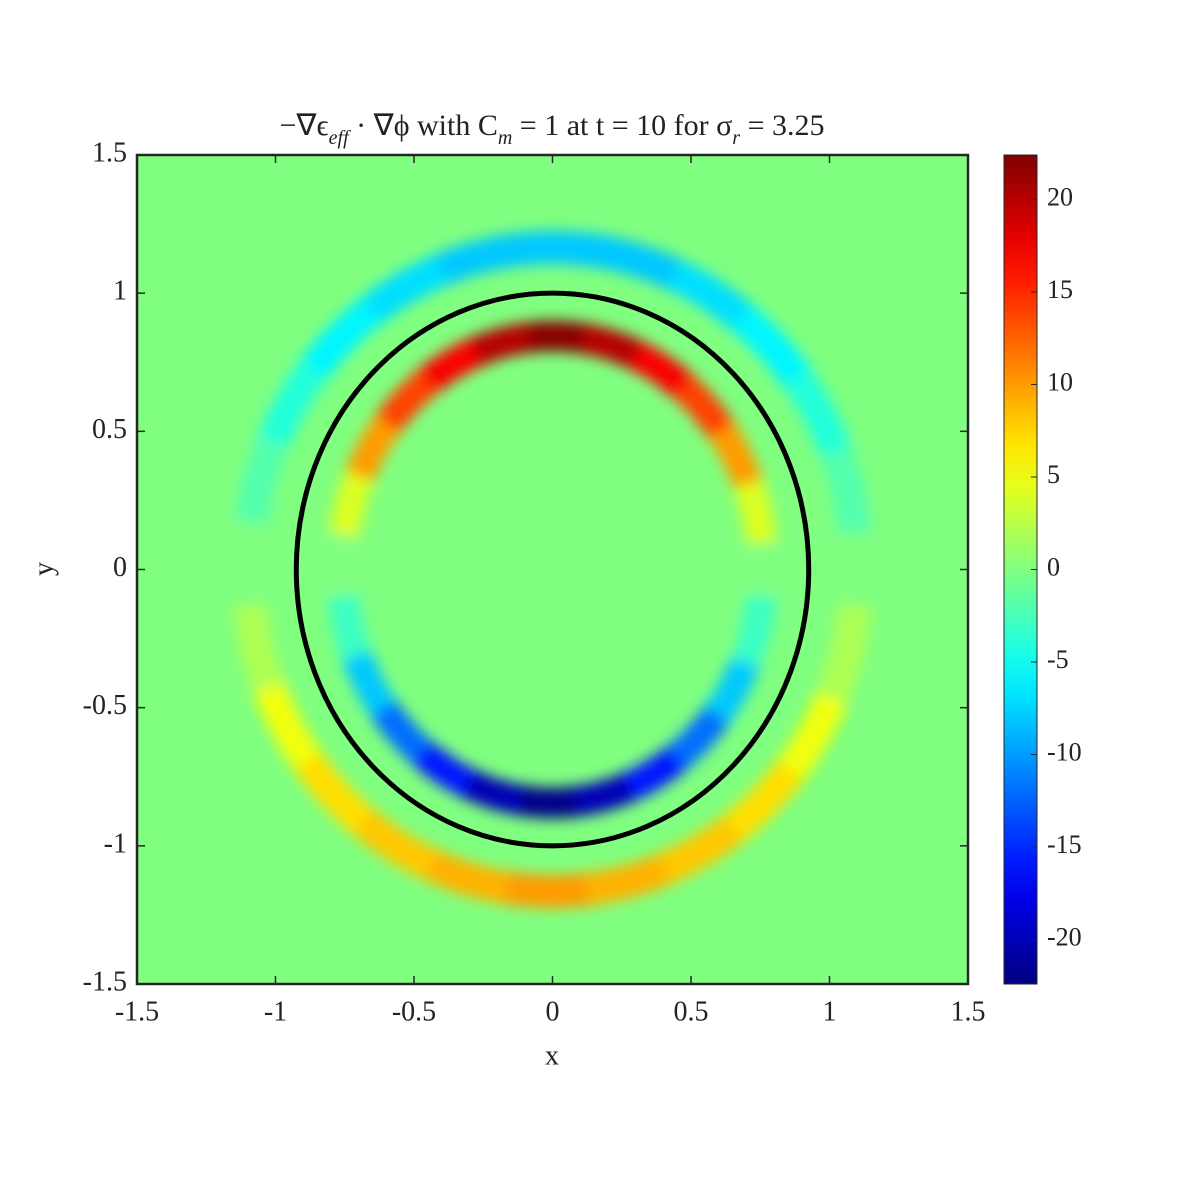  I want to click on x-tick-label: 0, so click(553, 1011).